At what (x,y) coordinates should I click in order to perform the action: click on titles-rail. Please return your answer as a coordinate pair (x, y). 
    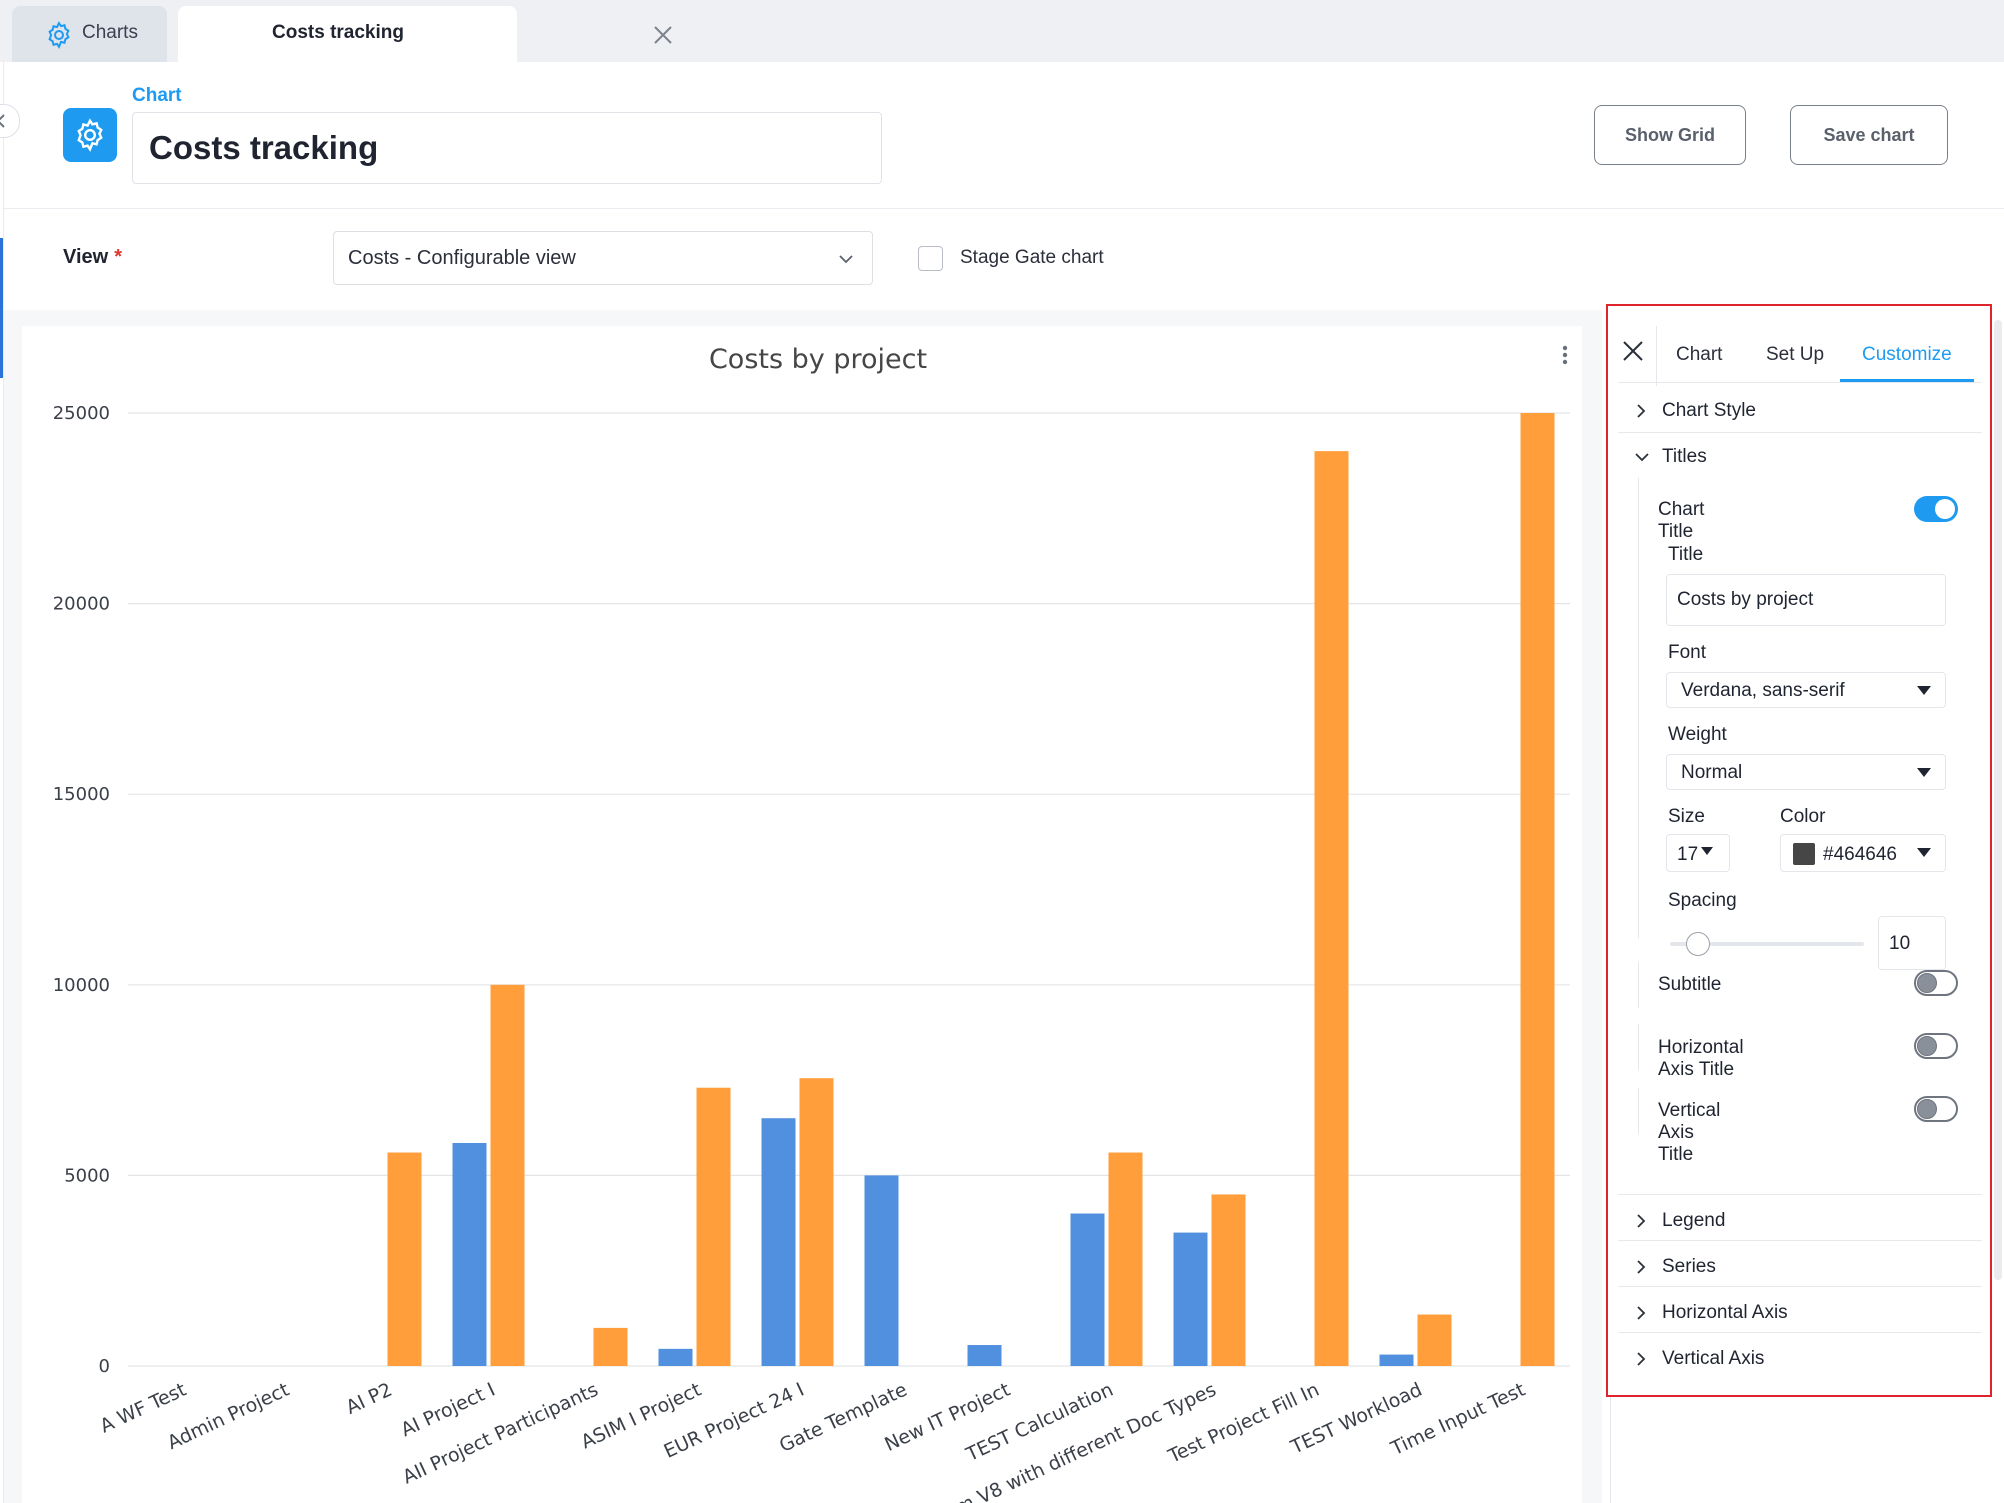
    Looking at the image, I should click on (1638, 708).